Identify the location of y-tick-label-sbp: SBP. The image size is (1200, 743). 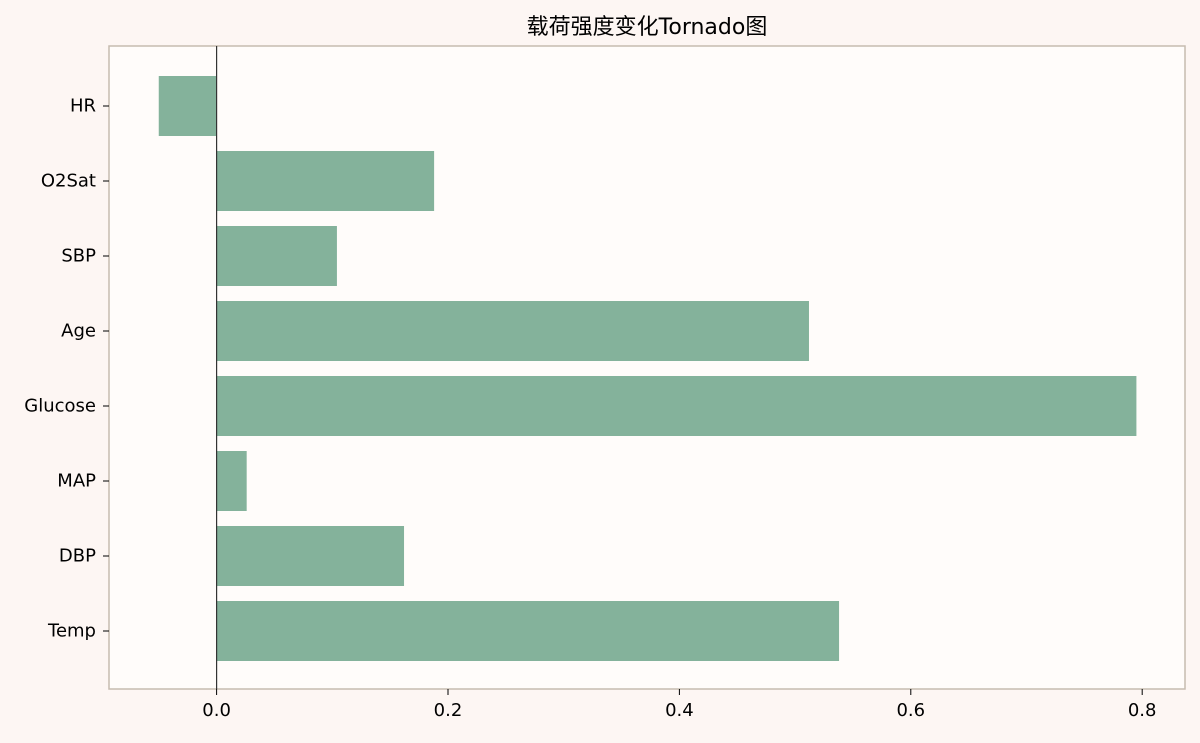
(78, 256).